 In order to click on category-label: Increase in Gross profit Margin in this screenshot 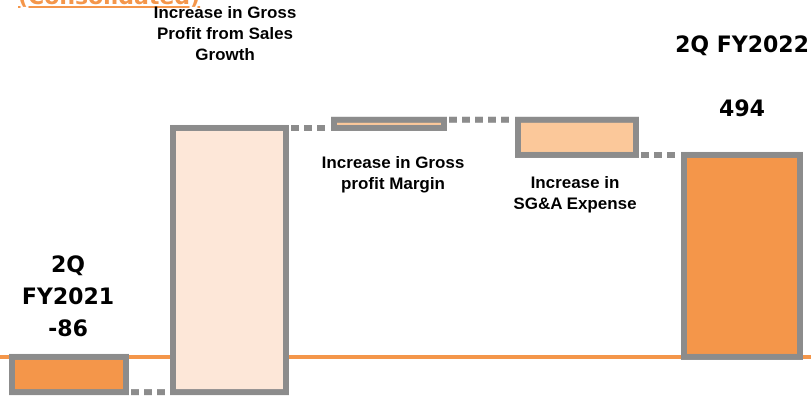, I will do `click(393, 173)`.